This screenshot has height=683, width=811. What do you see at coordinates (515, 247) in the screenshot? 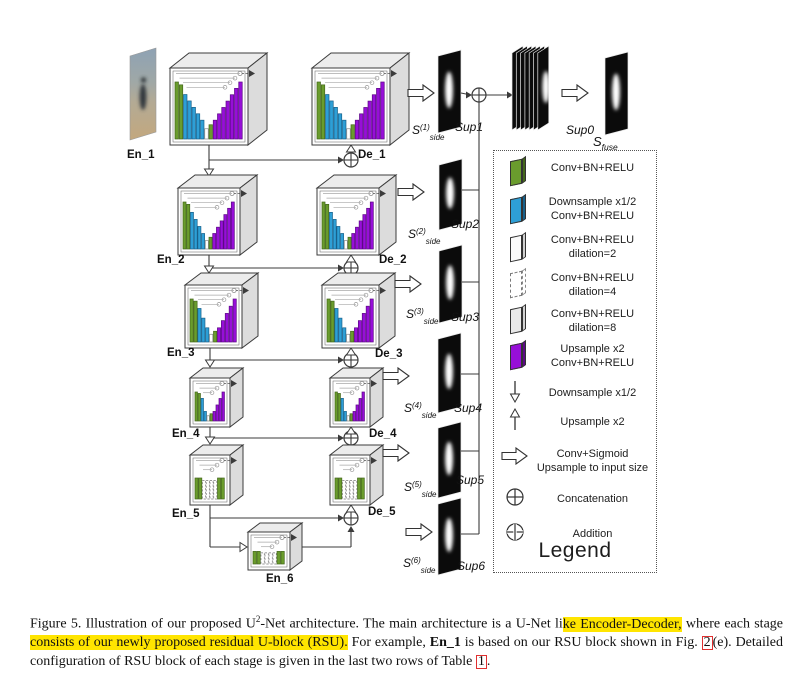
I see `legend-dilation2-block-icon` at bounding box center [515, 247].